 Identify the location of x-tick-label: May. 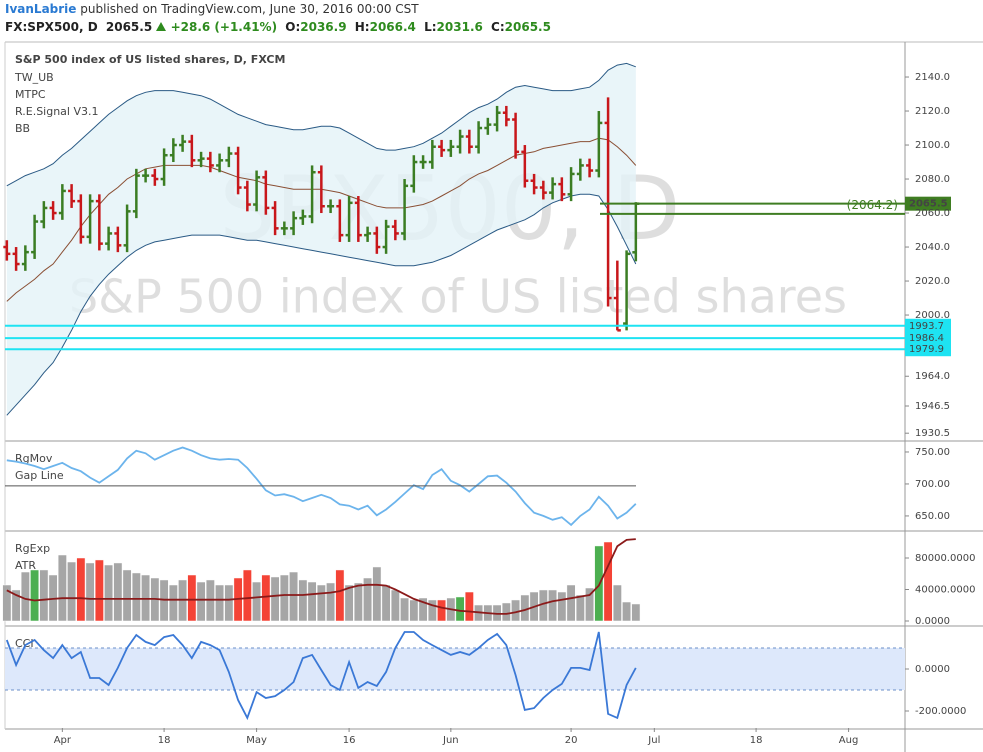
(256, 740).